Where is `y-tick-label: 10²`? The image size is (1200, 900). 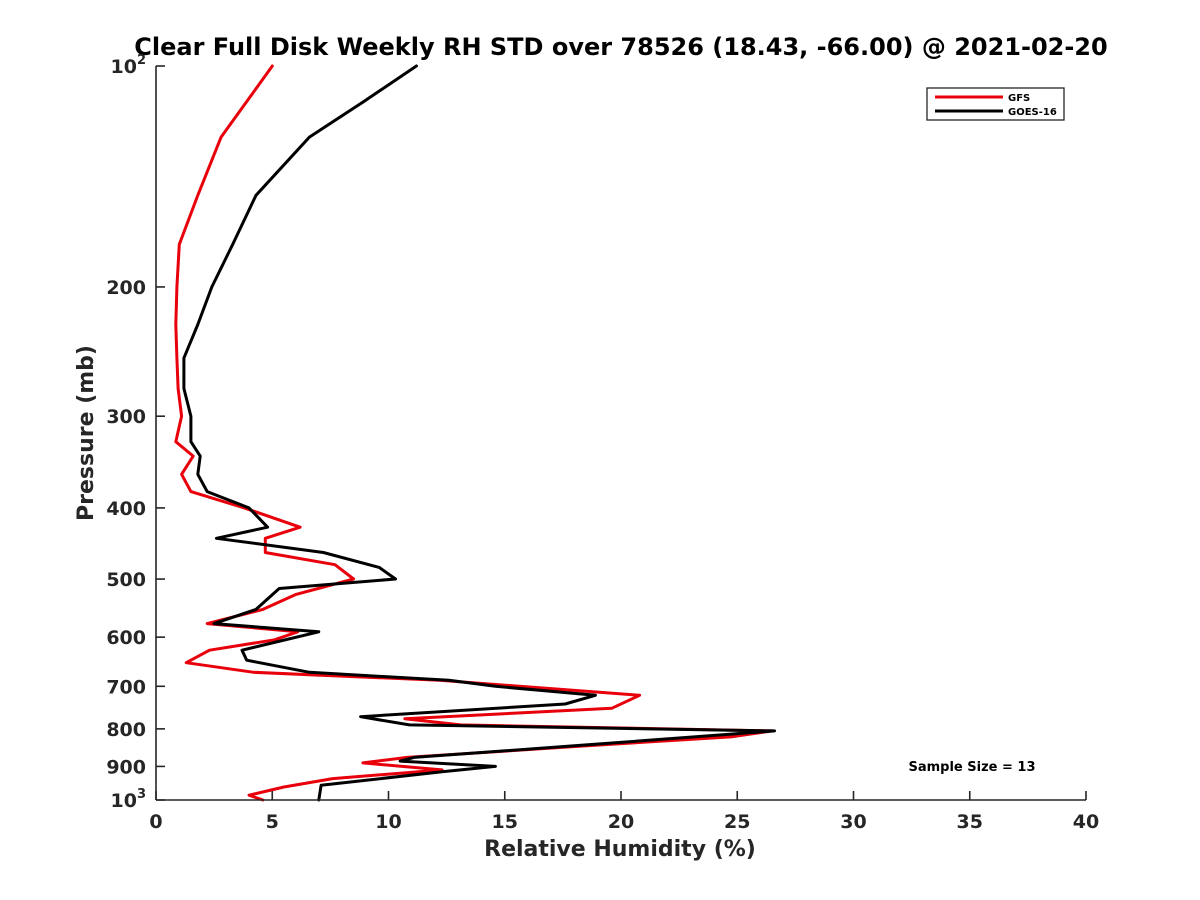 y-tick-label: 10² is located at coordinates (129, 65).